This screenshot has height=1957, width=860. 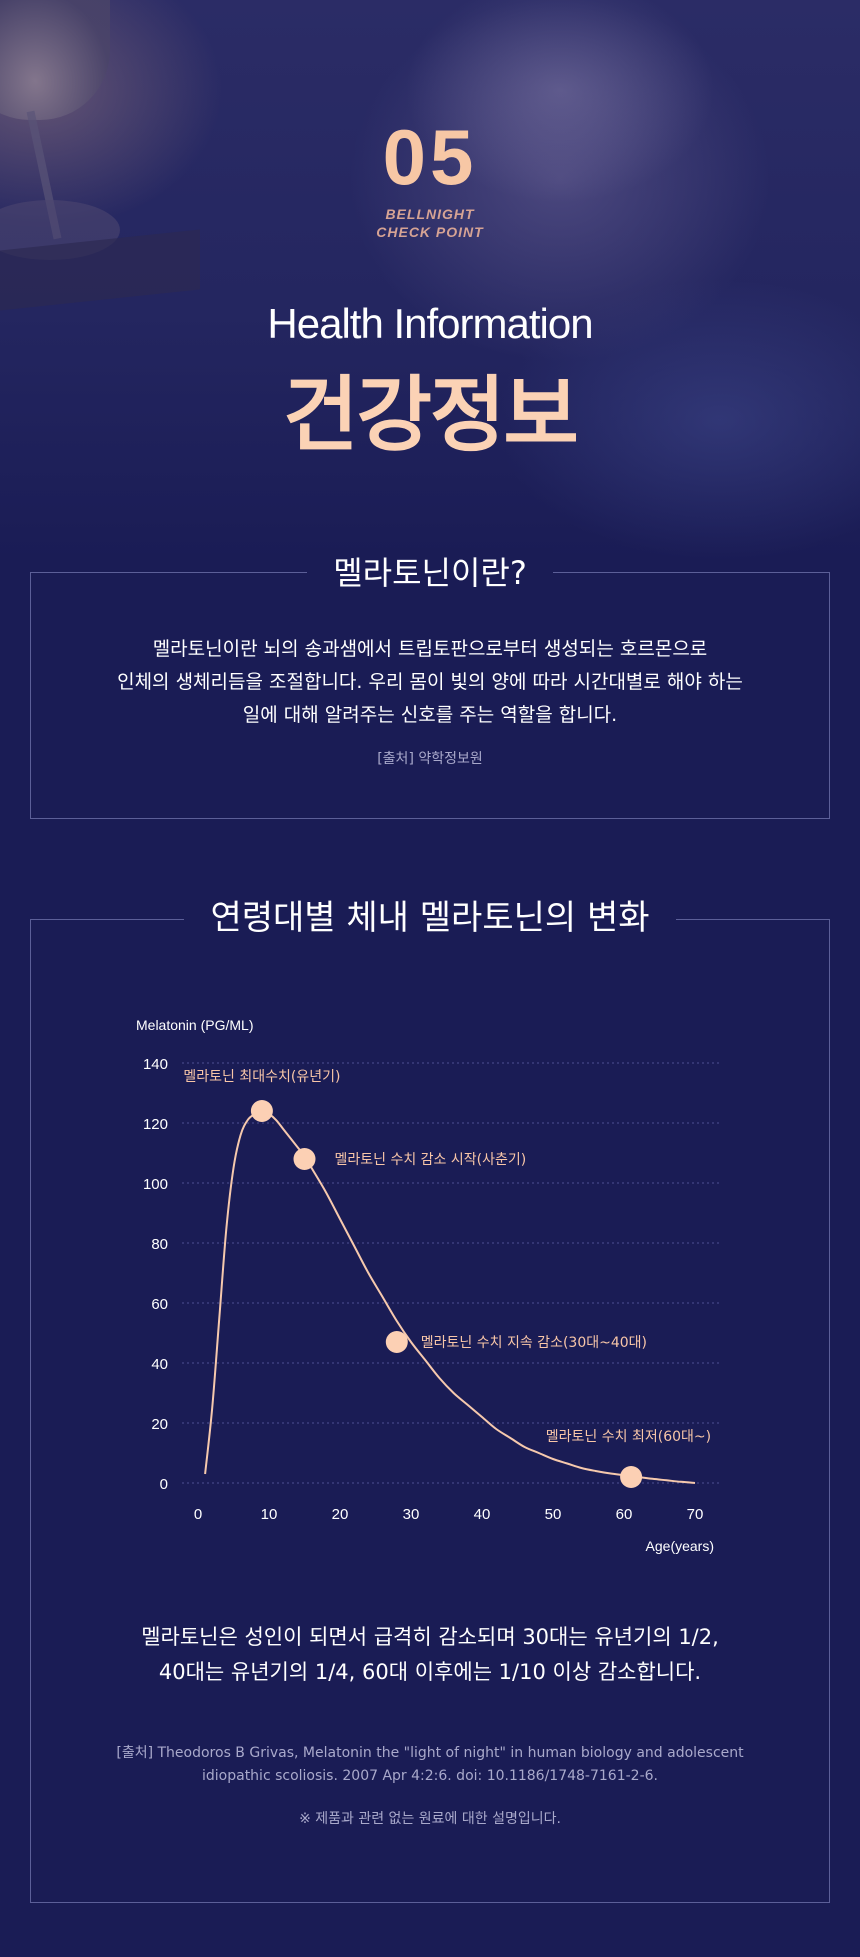 What do you see at coordinates (194, 1025) in the screenshot?
I see `y-axis-title: Melatonin (PG/ML)` at bounding box center [194, 1025].